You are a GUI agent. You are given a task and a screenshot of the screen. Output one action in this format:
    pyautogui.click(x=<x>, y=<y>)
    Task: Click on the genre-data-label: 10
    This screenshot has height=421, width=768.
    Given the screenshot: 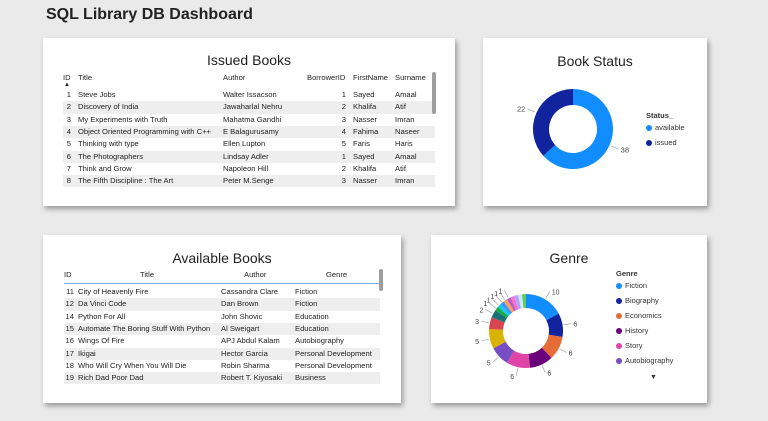 What is the action you would take?
    pyautogui.click(x=556, y=293)
    